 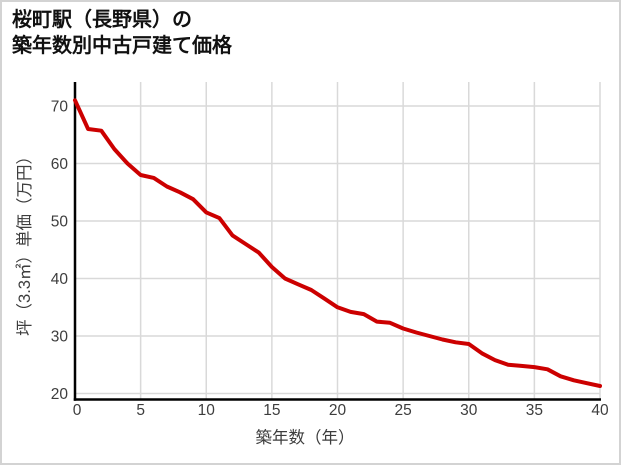 I want to click on chart-title: 桜町駅（長野県）の 築年数別中古戸建て価格, so click(x=122, y=33).